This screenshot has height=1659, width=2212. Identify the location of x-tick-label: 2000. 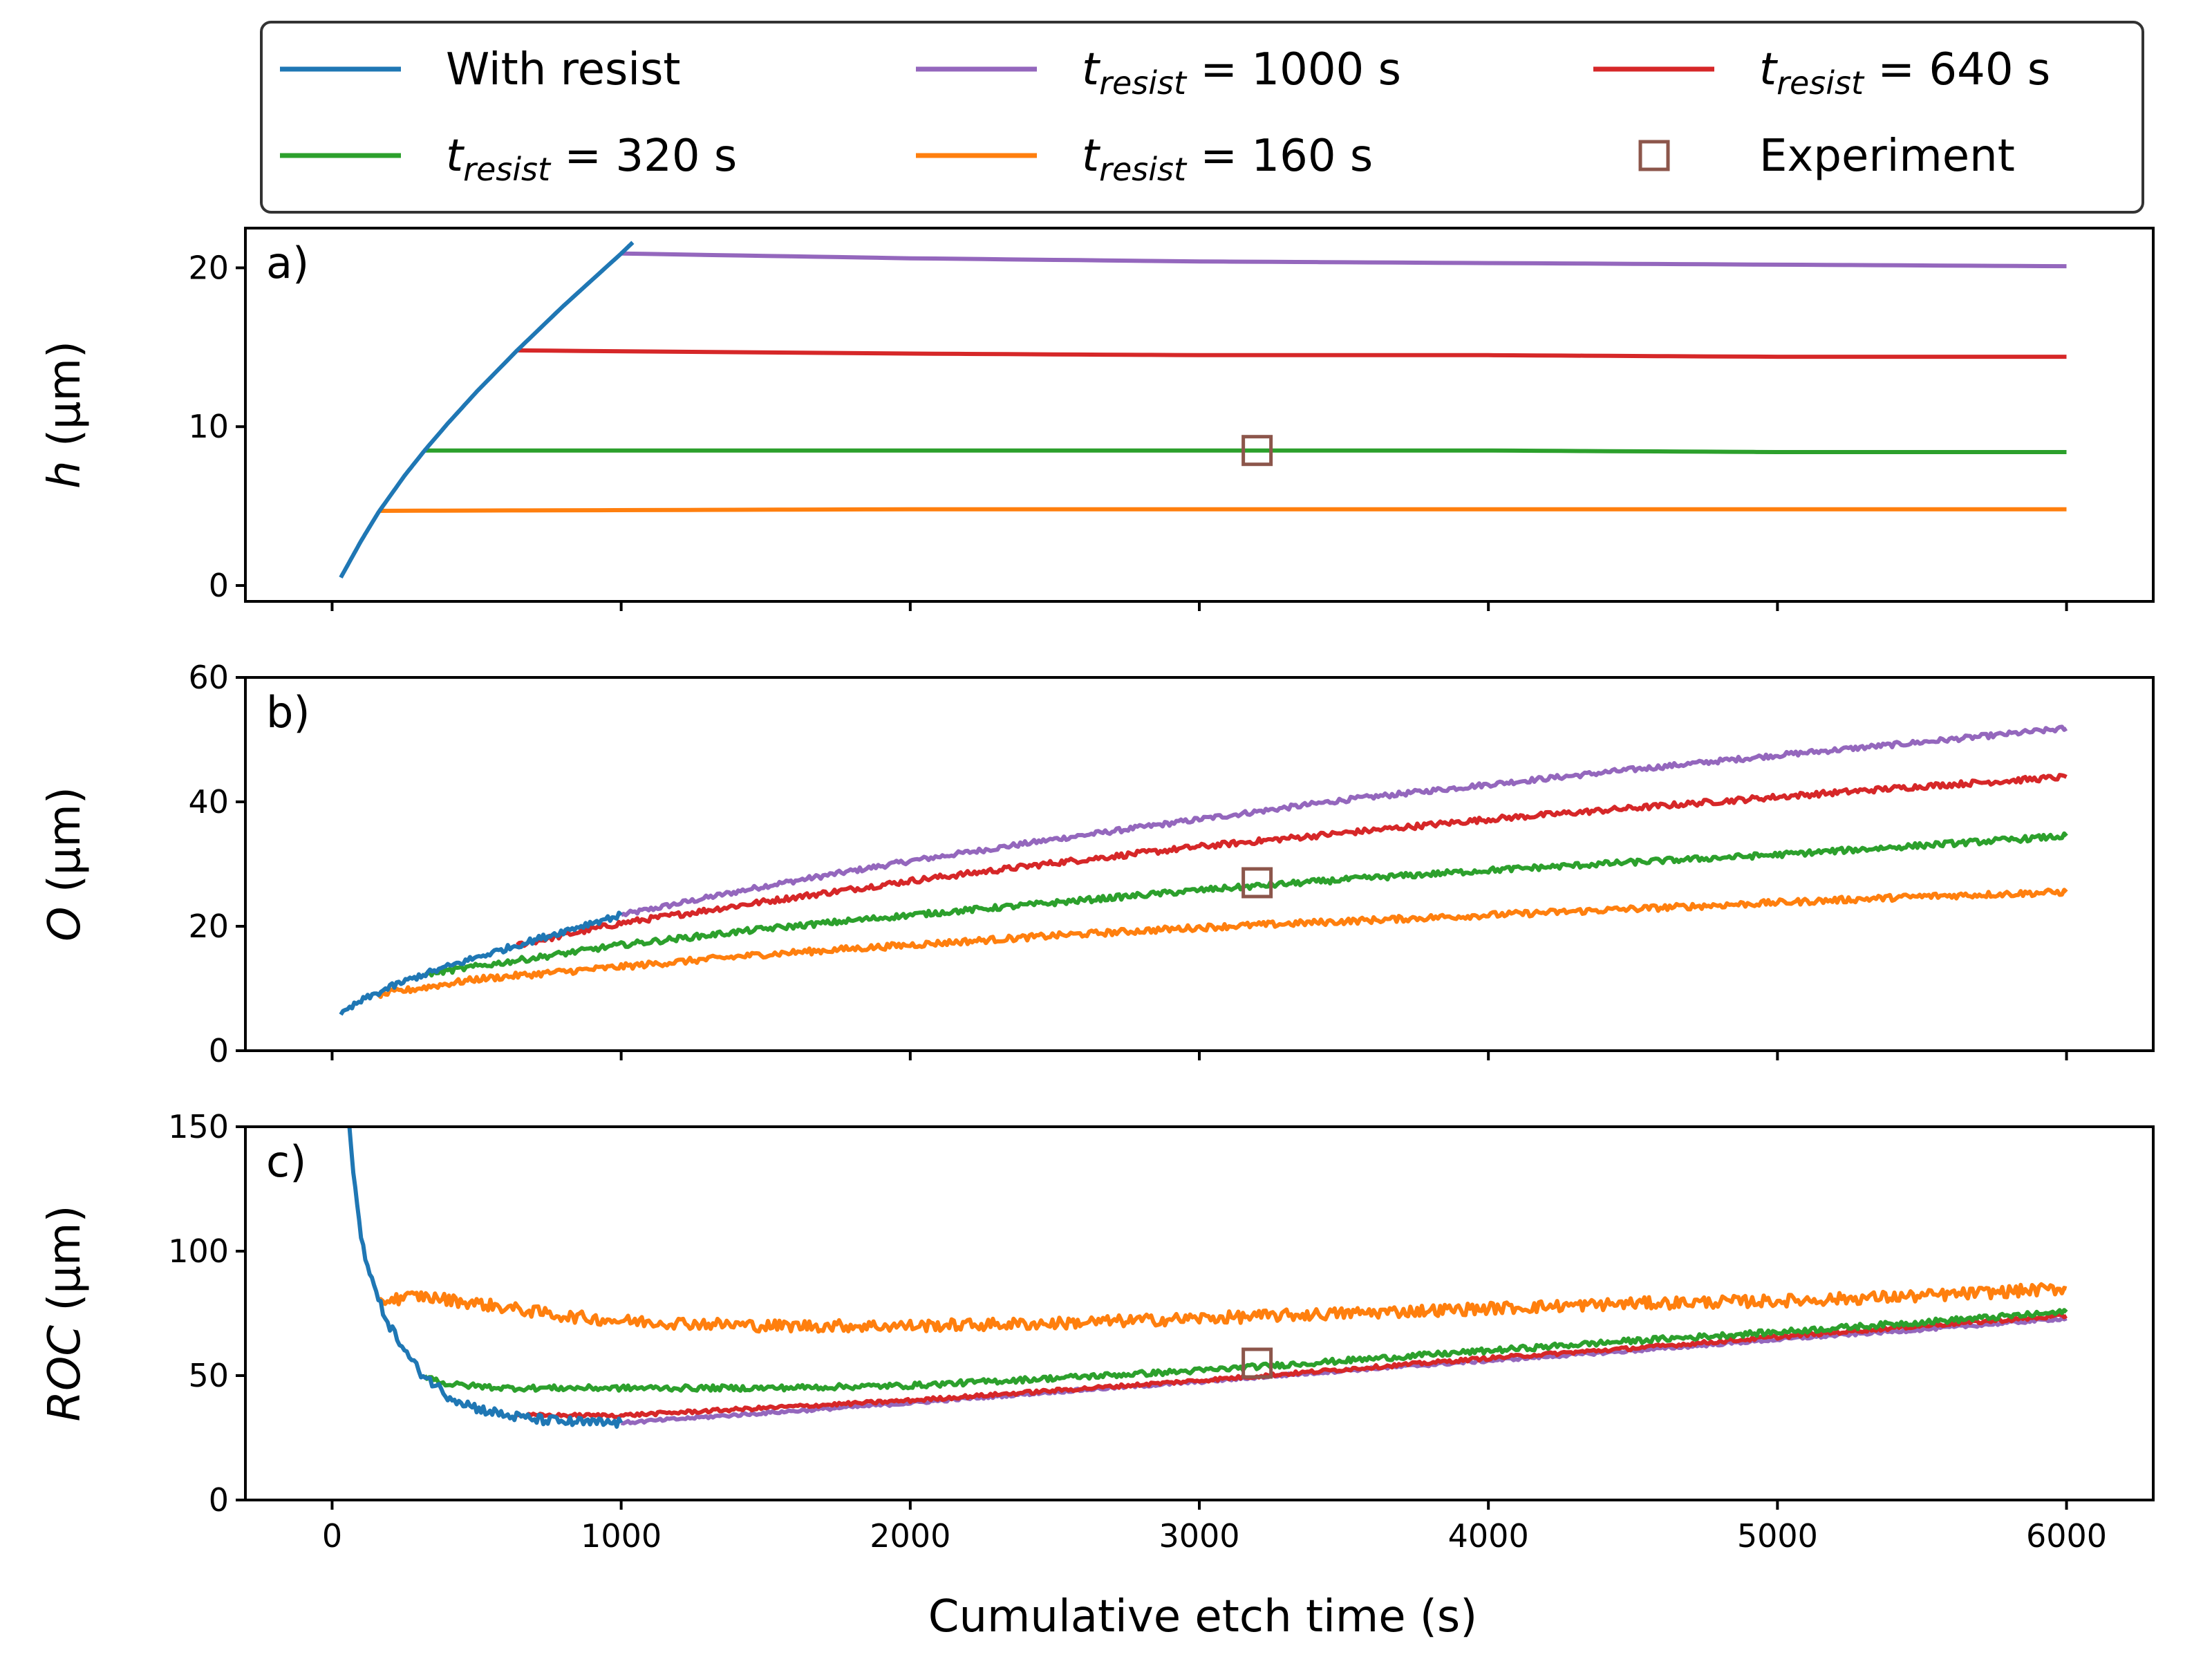
(910, 1536).